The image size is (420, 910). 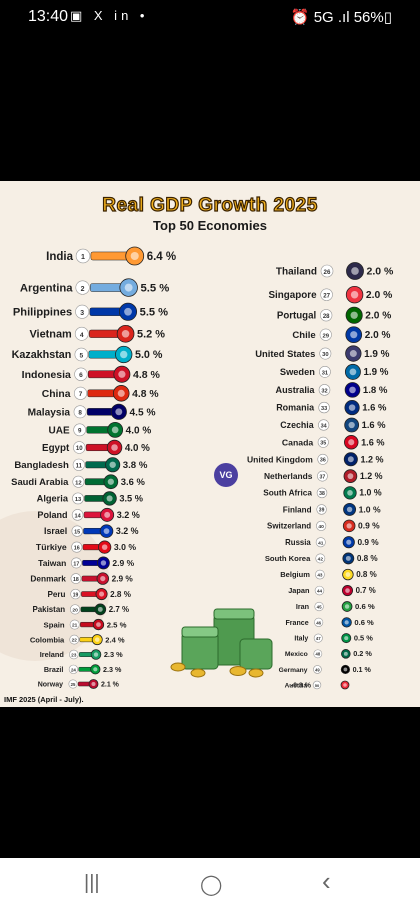 What do you see at coordinates (288, 558) in the screenshot?
I see `country-name: South Korea` at bounding box center [288, 558].